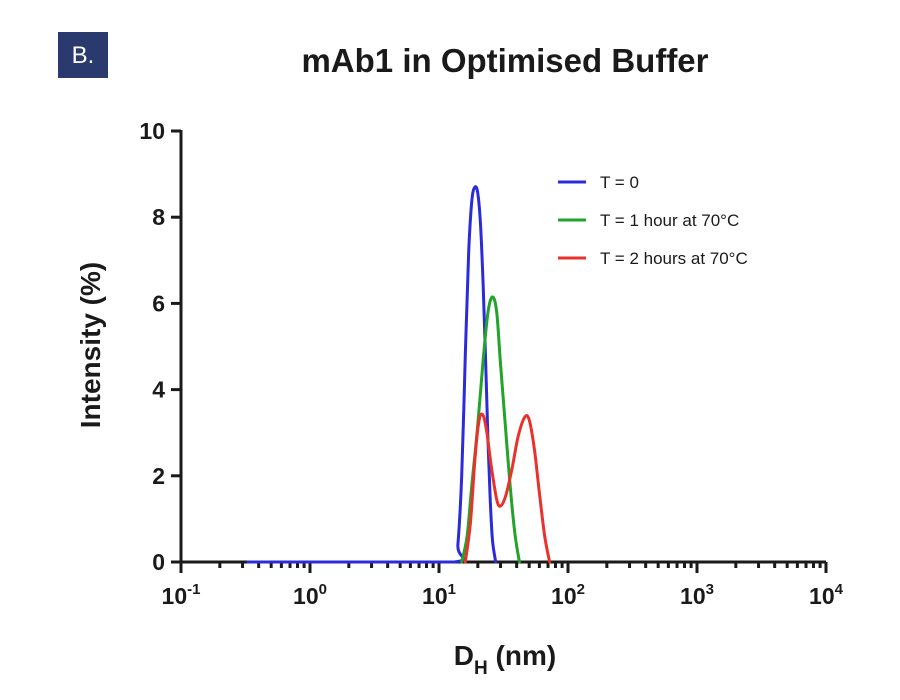 Image resolution: width=900 pixels, height=700 pixels. What do you see at coordinates (158, 217) in the screenshot?
I see `y-tick-label: 8` at bounding box center [158, 217].